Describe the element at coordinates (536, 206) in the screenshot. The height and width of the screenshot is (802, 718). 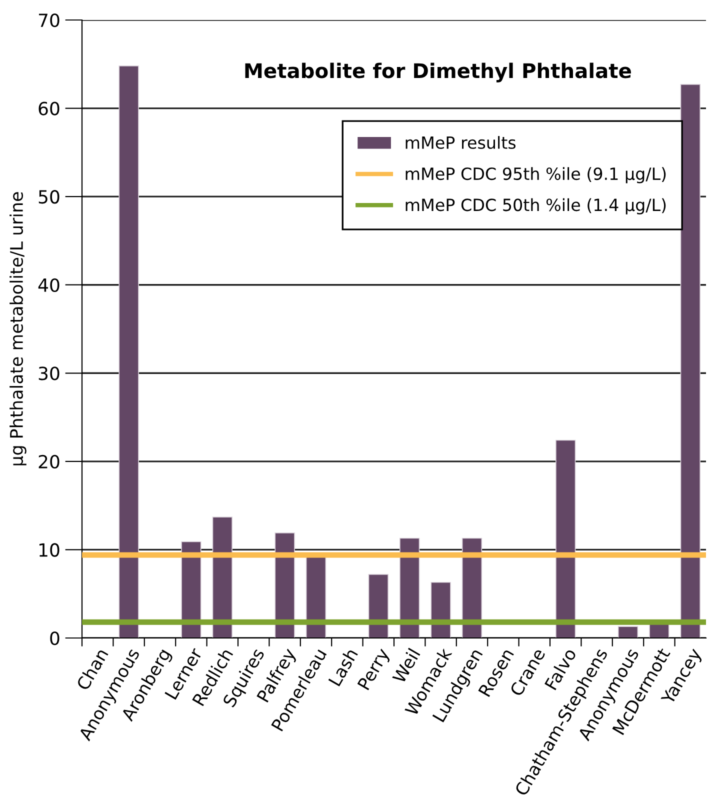
I see `legend-label: mMeP CDC 50th %ile (1.4 µg/L)` at that location.